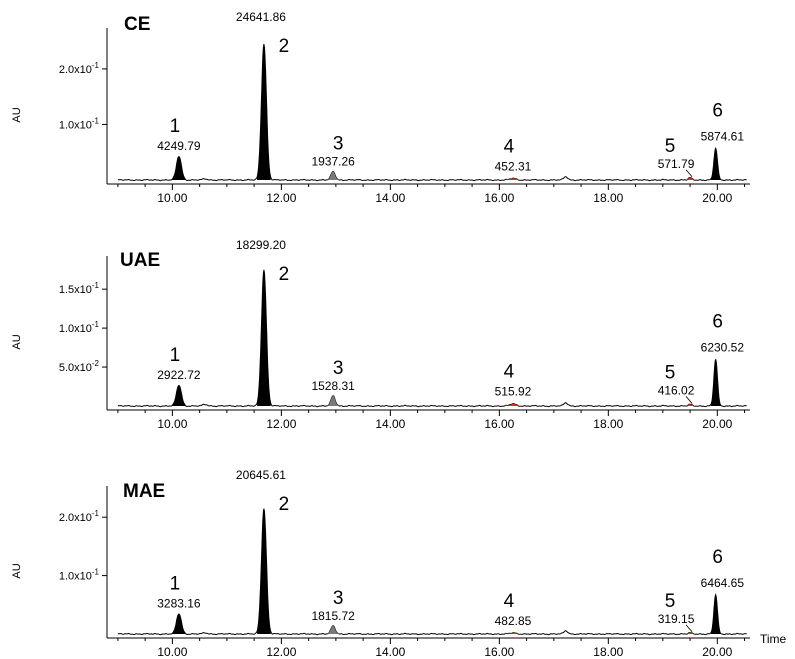 The image size is (795, 659). I want to click on uae-peak-1-area-label: 2922.72, so click(179, 375).